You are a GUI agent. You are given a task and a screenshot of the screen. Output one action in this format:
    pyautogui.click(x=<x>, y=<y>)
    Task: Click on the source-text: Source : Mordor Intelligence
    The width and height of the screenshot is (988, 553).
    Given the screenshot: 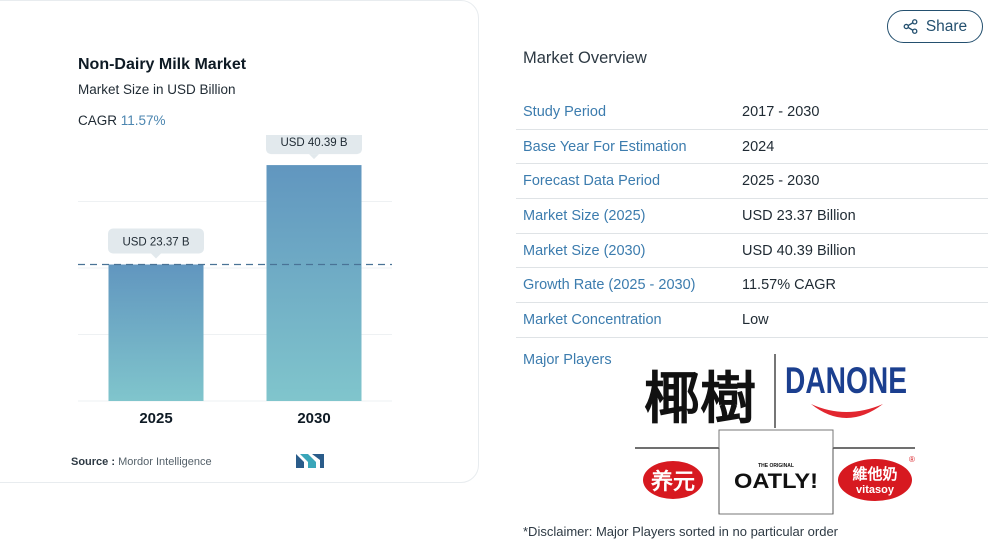 What is the action you would take?
    pyautogui.click(x=141, y=462)
    